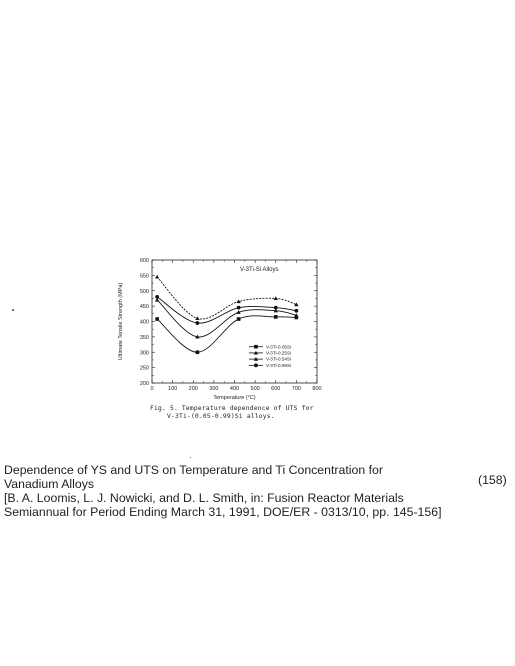 This screenshot has width=515, height=666. I want to click on series-v-3ti-0-25si, so click(227, 318).